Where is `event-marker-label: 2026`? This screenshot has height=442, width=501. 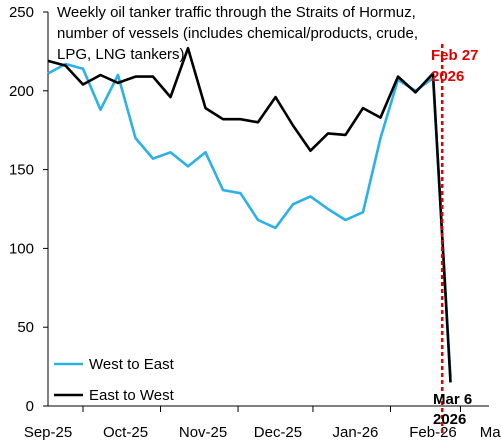 event-marker-label: 2026 is located at coordinates (447, 76).